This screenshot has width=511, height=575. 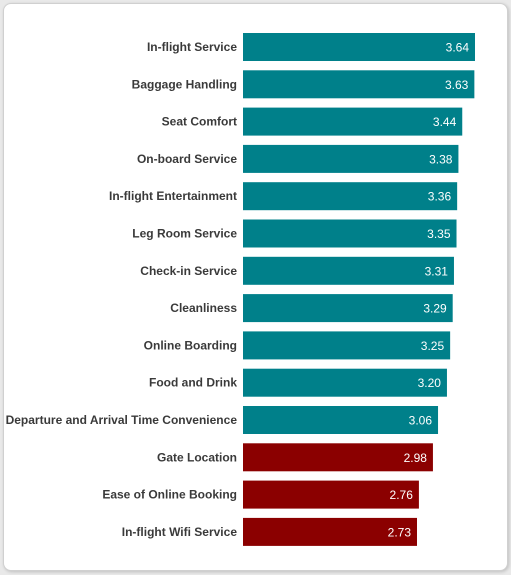 What do you see at coordinates (445, 122) in the screenshot?
I see `data-label: 3.44` at bounding box center [445, 122].